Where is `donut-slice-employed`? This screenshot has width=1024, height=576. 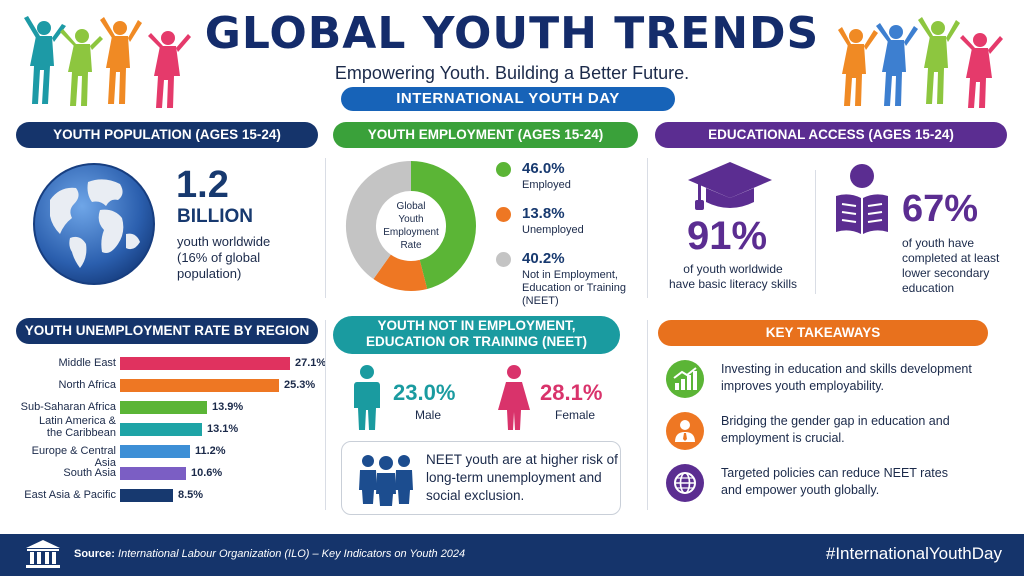
donut-slice-employed is located at coordinates (443, 225).